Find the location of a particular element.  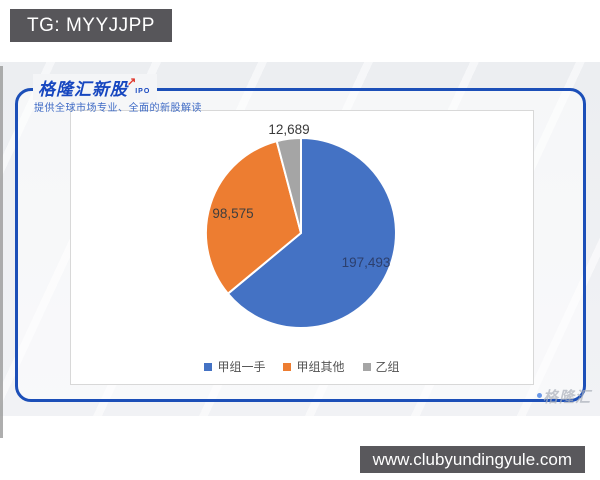

legend-item-group-b: 乙组 is located at coordinates (381, 366).